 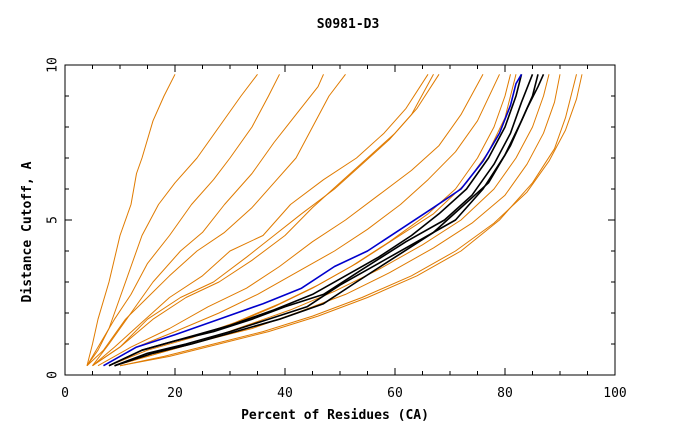 What do you see at coordinates (53, 220) in the screenshot?
I see `y-tick-label: 5` at bounding box center [53, 220].